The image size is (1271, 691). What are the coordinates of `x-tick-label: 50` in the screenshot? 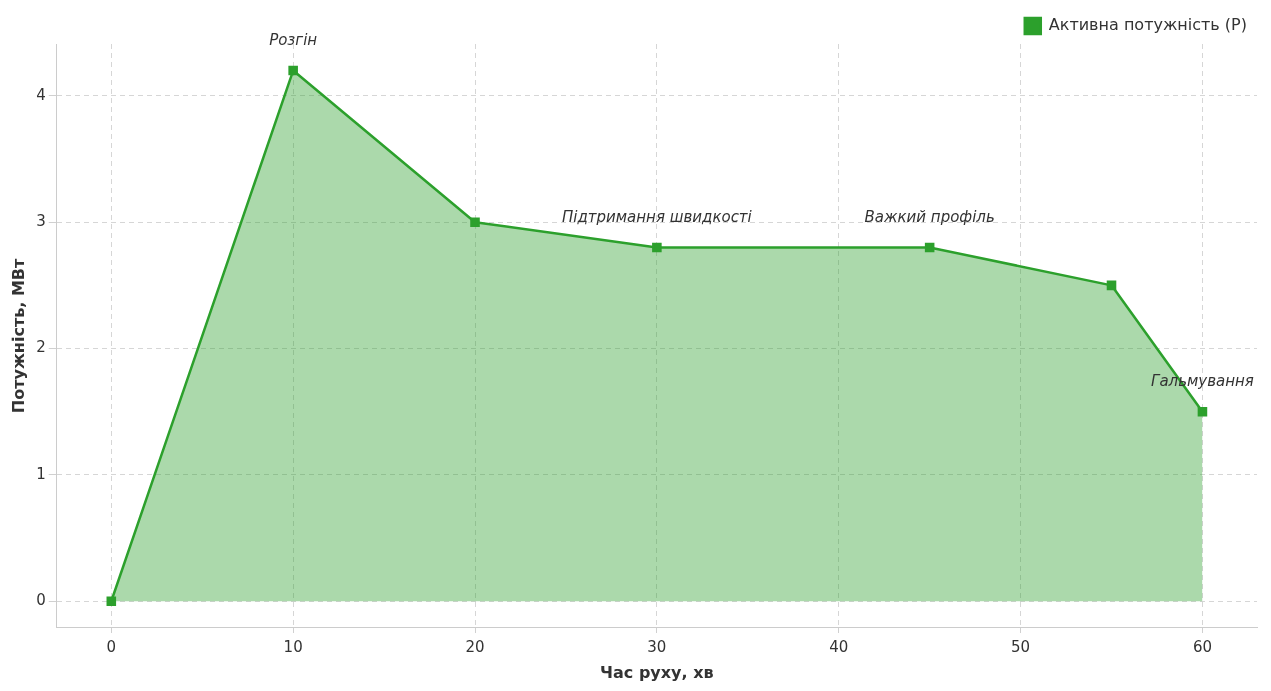 It's located at (1021, 646).